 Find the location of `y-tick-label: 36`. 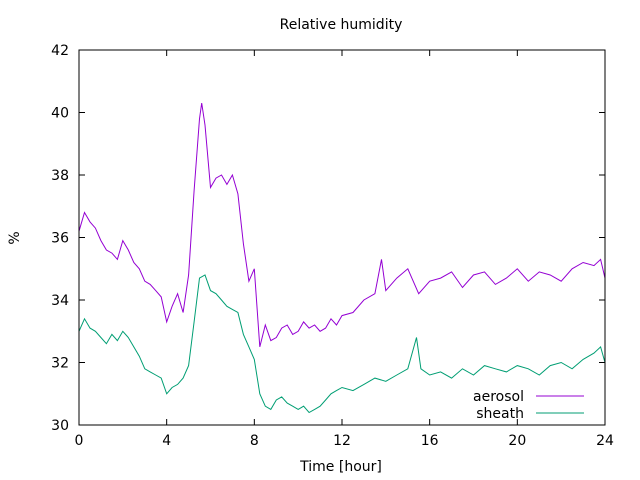

y-tick-label: 36 is located at coordinates (60, 239).